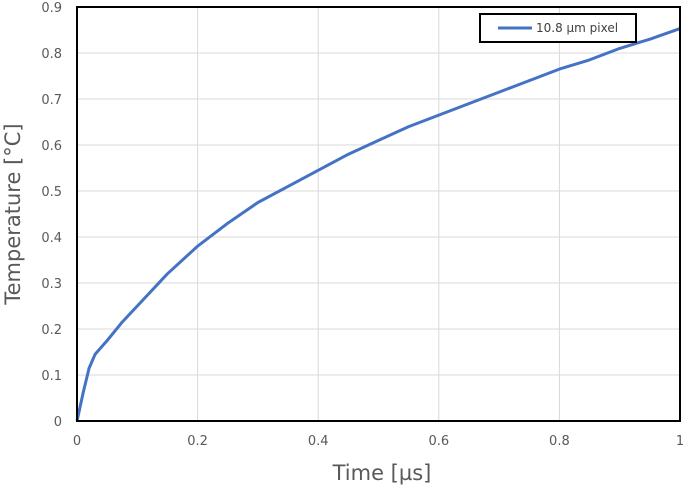 The height and width of the screenshot is (490, 685). What do you see at coordinates (577, 28) in the screenshot?
I see `legend-label: 10.8 µm pixel` at bounding box center [577, 28].